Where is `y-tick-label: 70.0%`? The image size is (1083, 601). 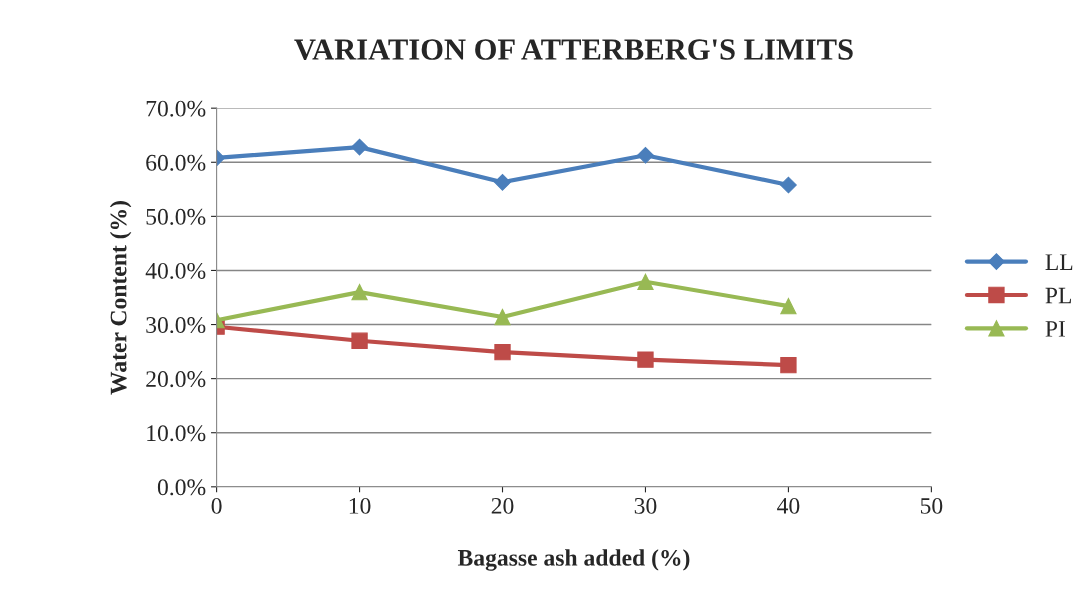
y-tick-label: 70.0% is located at coordinates (176, 108).